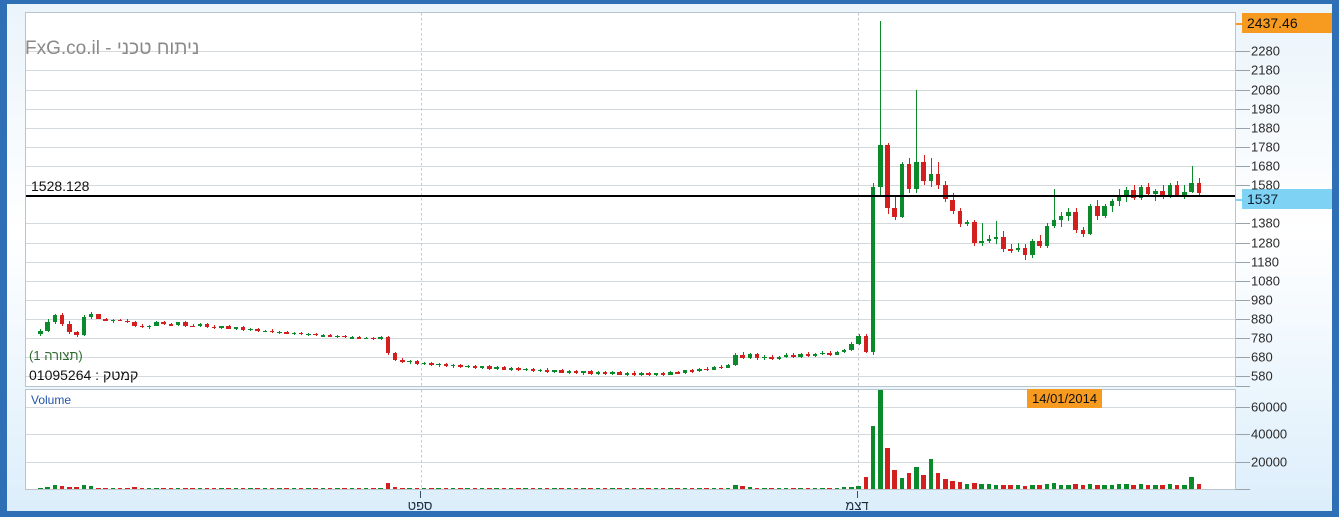  What do you see at coordinates (1240, 24) in the screenshot?
I see `high-badge-stem` at bounding box center [1240, 24].